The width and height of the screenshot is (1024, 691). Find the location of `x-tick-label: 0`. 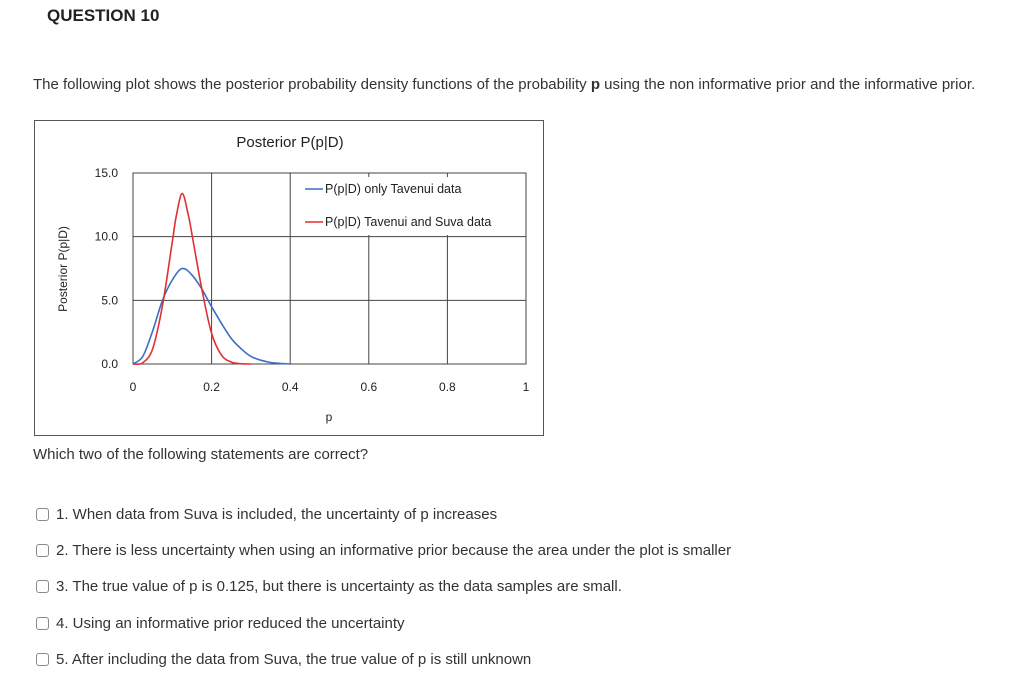

x-tick-label: 0 is located at coordinates (133, 387).